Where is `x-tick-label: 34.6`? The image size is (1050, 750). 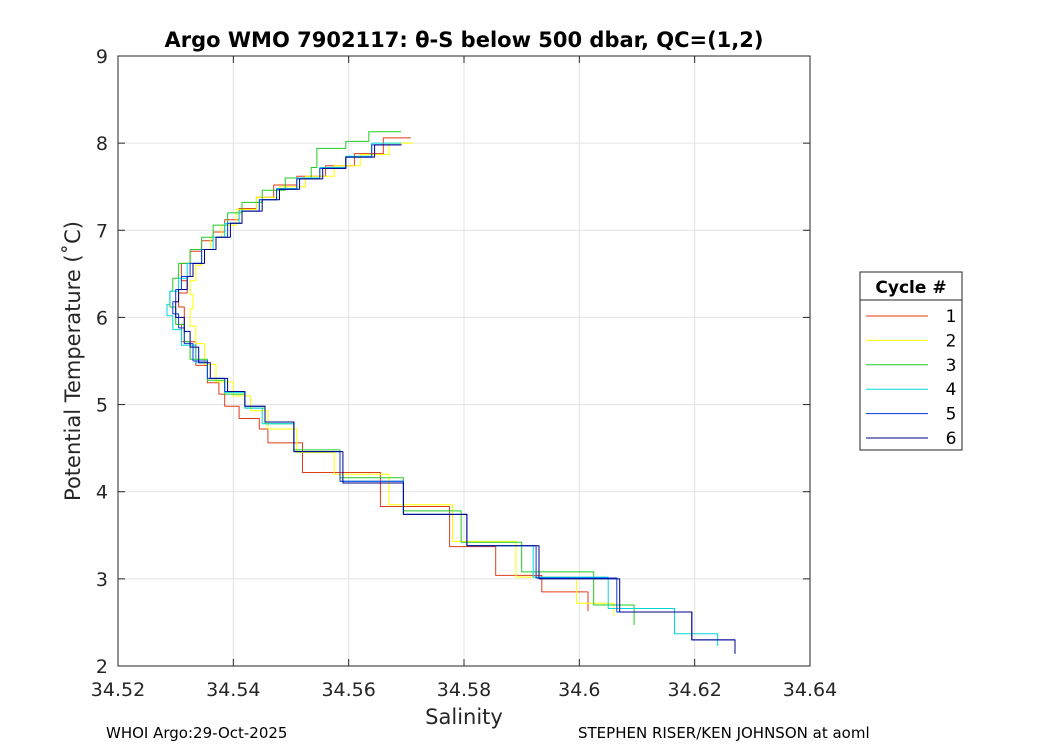
x-tick-label: 34.6 is located at coordinates (579, 690).